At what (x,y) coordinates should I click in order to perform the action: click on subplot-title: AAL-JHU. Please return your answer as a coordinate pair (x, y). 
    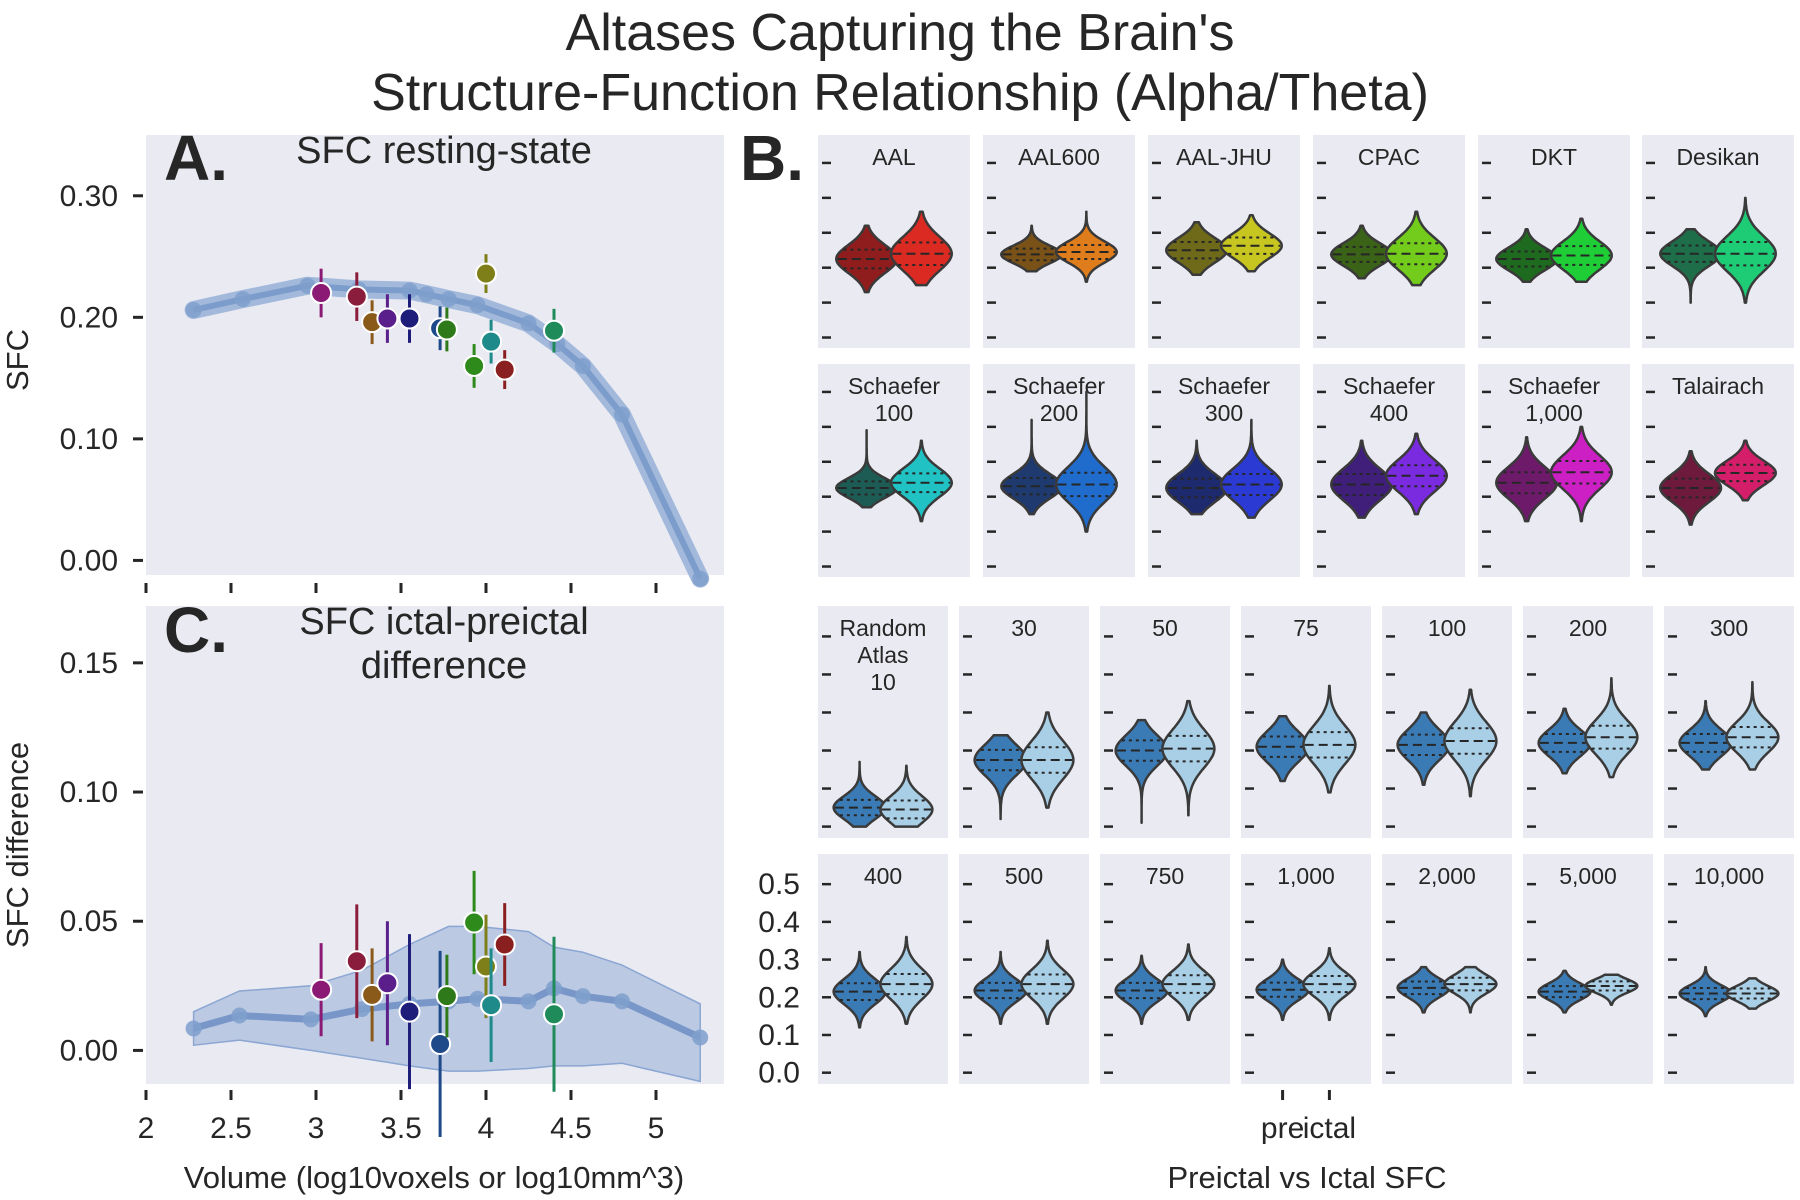
    Looking at the image, I should click on (1224, 157).